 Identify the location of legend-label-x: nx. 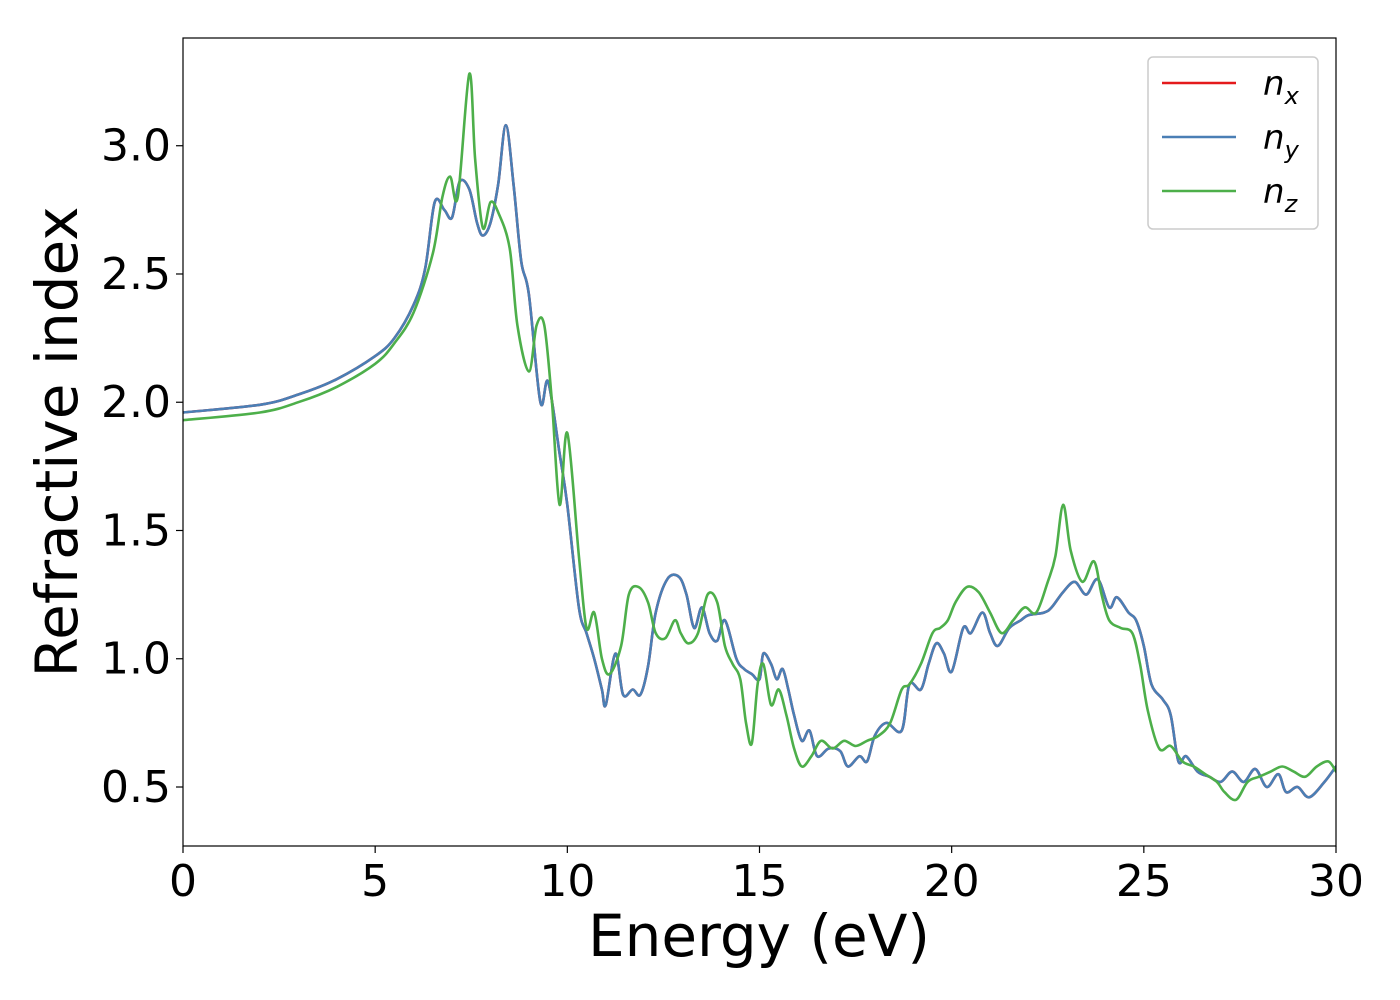
(1281, 87).